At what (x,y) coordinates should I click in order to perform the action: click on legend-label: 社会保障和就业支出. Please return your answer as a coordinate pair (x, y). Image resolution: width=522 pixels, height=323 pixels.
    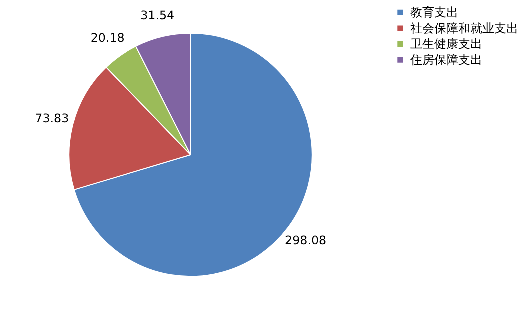
    Looking at the image, I should click on (464, 28).